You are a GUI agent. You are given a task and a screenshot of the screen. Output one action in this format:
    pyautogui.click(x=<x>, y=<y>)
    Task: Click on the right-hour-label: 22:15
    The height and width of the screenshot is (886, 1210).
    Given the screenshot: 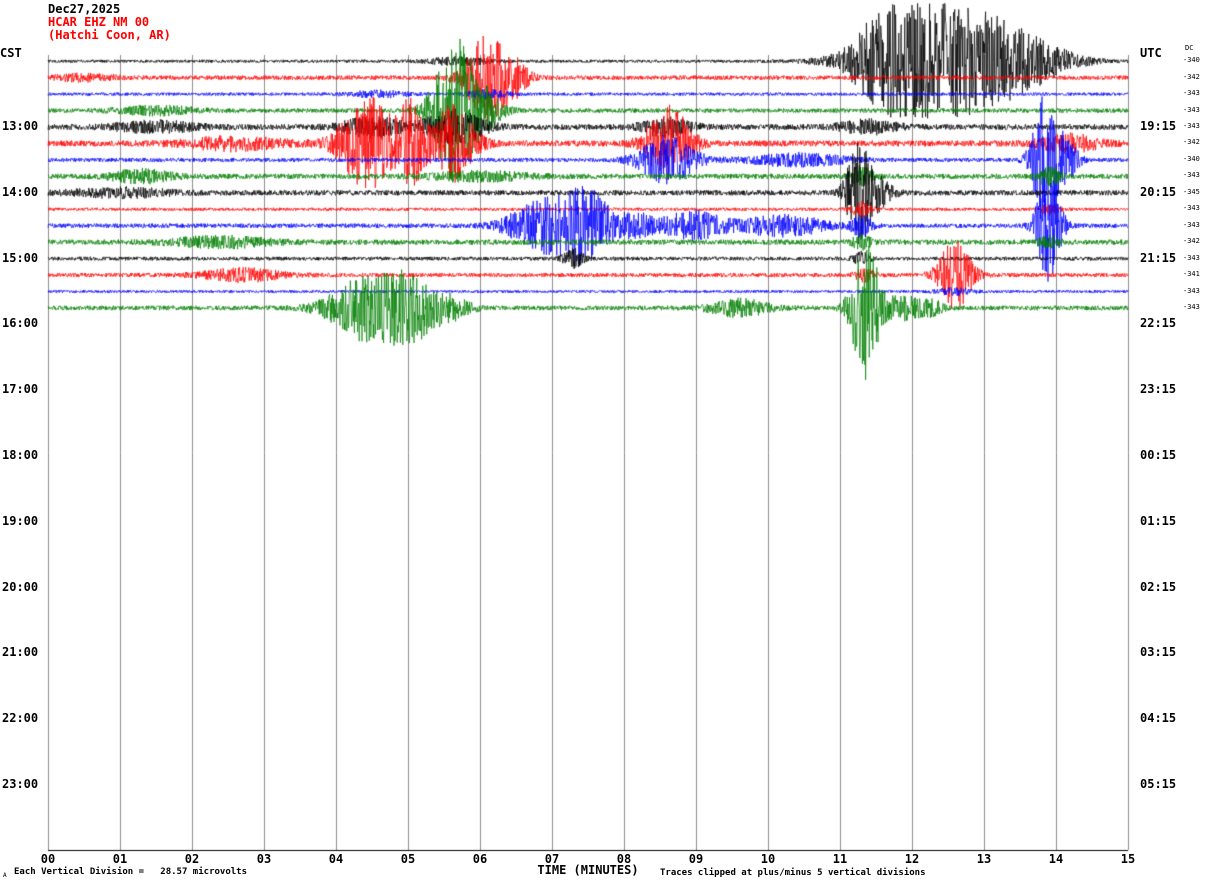 What is the action you would take?
    pyautogui.click(x=1158, y=323)
    